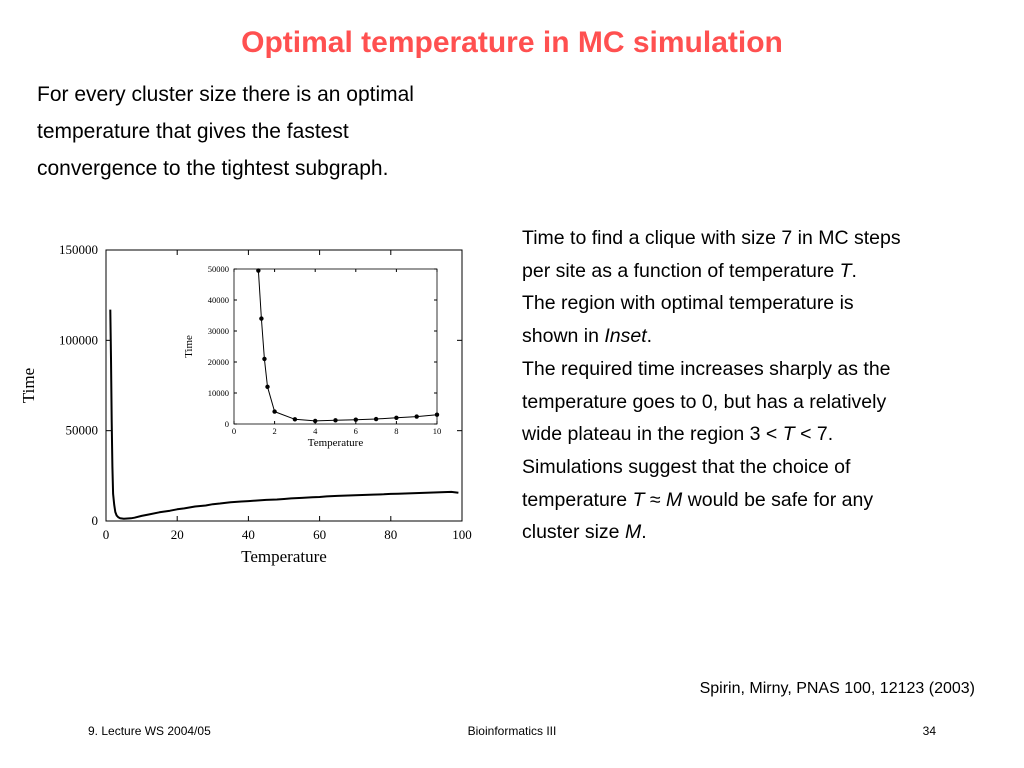 This screenshot has height=768, width=1024. What do you see at coordinates (688, 303) in the screenshot?
I see `description-run: The region with optimal temperature is` at bounding box center [688, 303].